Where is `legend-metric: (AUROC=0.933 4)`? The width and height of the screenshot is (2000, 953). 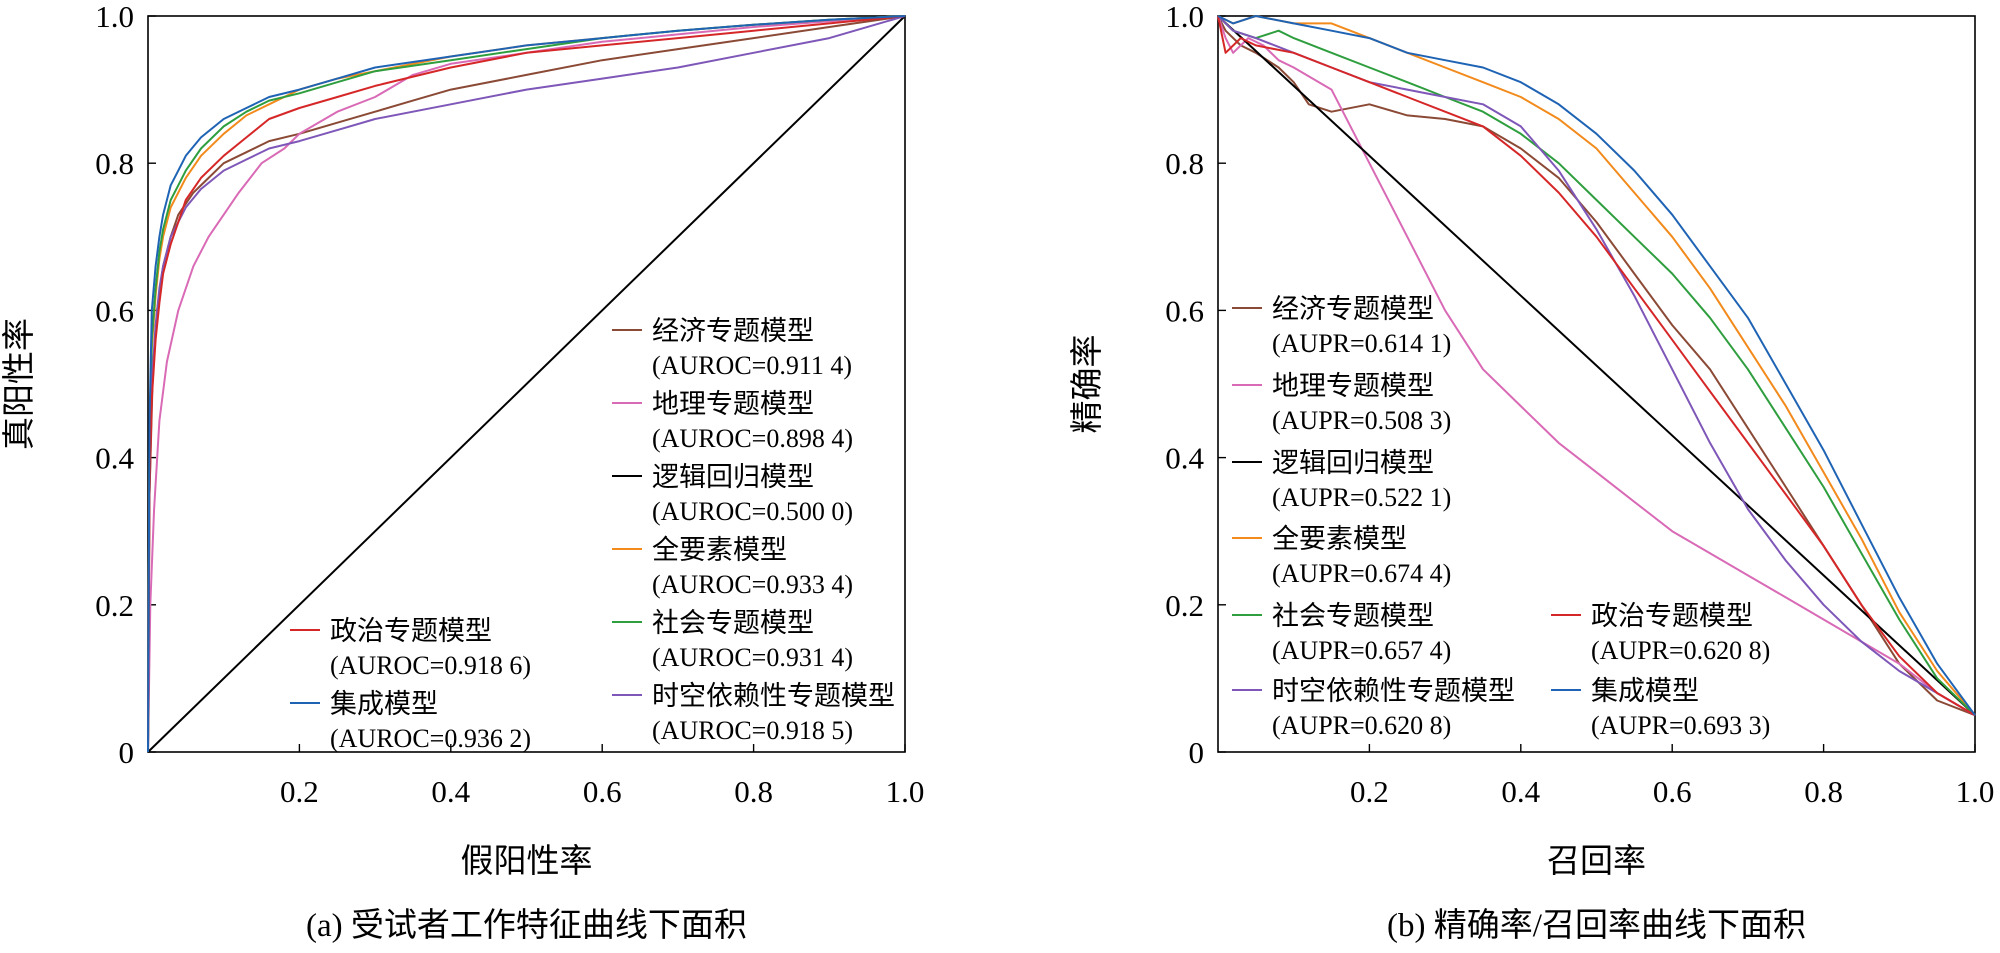
legend-metric: (AUROC=0.933 4) is located at coordinates (752, 584).